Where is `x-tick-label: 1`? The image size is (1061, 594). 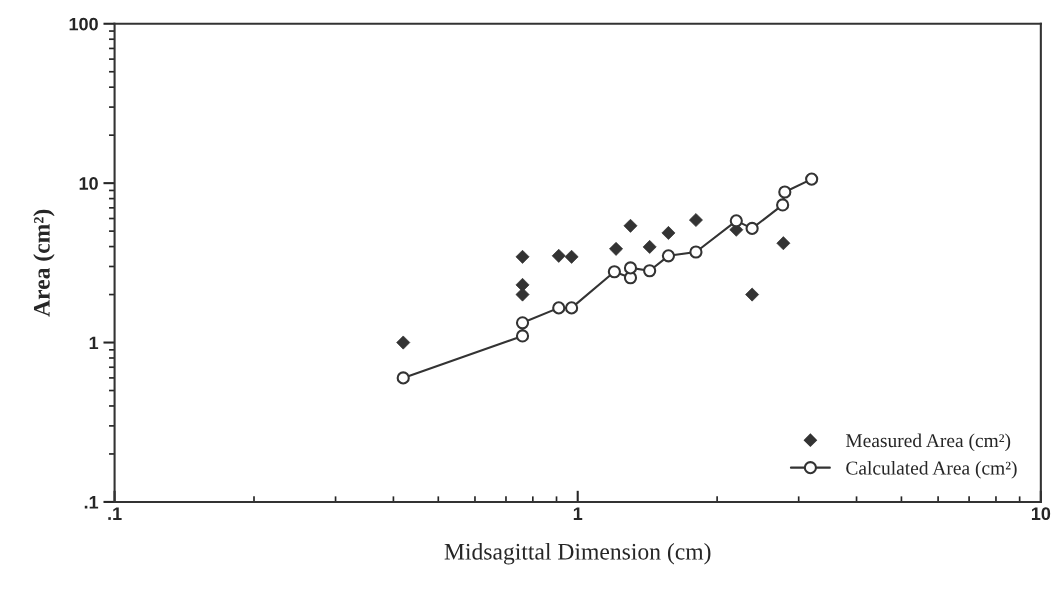
x-tick-label: 1 is located at coordinates (578, 513).